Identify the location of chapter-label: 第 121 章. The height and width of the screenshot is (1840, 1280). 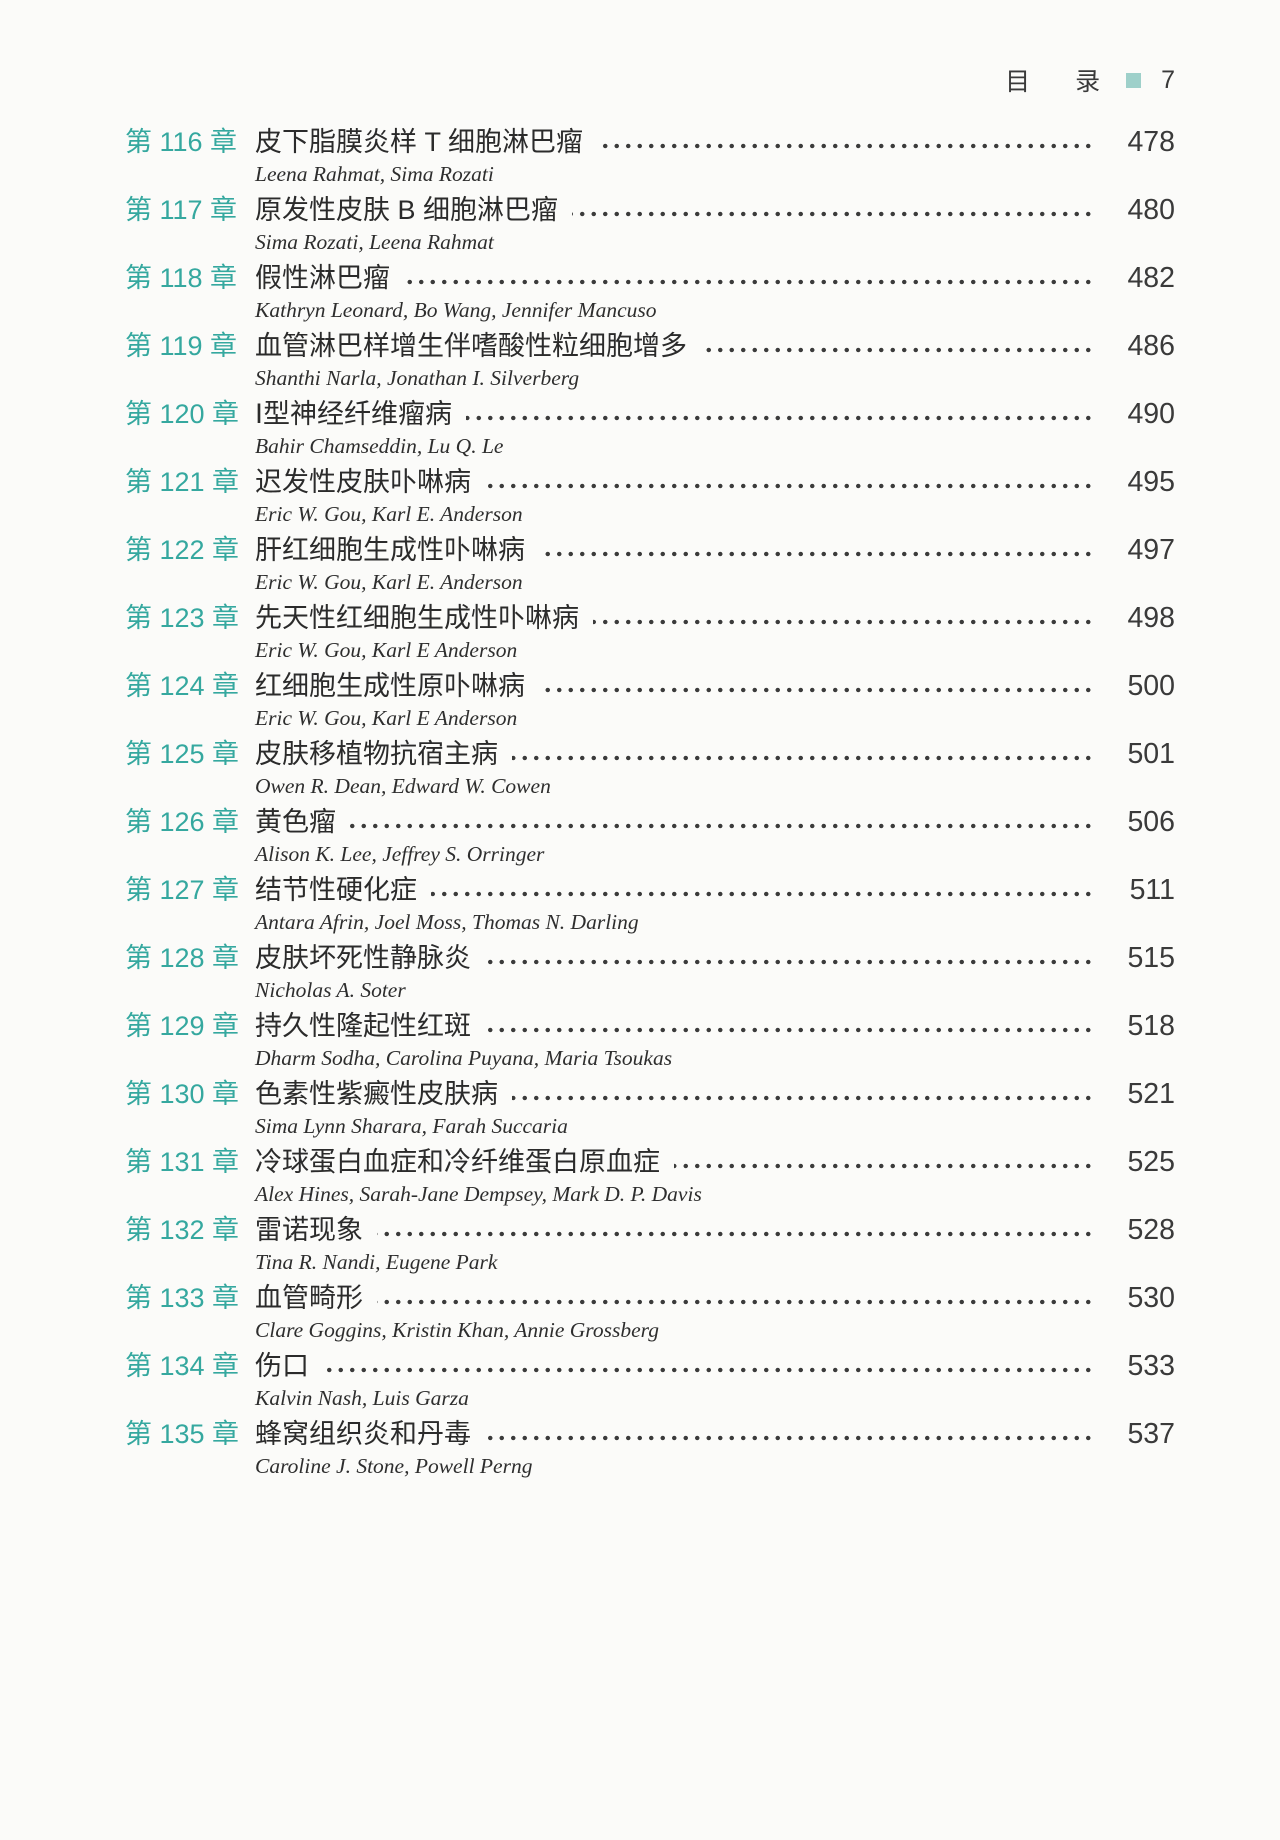
(182, 482).